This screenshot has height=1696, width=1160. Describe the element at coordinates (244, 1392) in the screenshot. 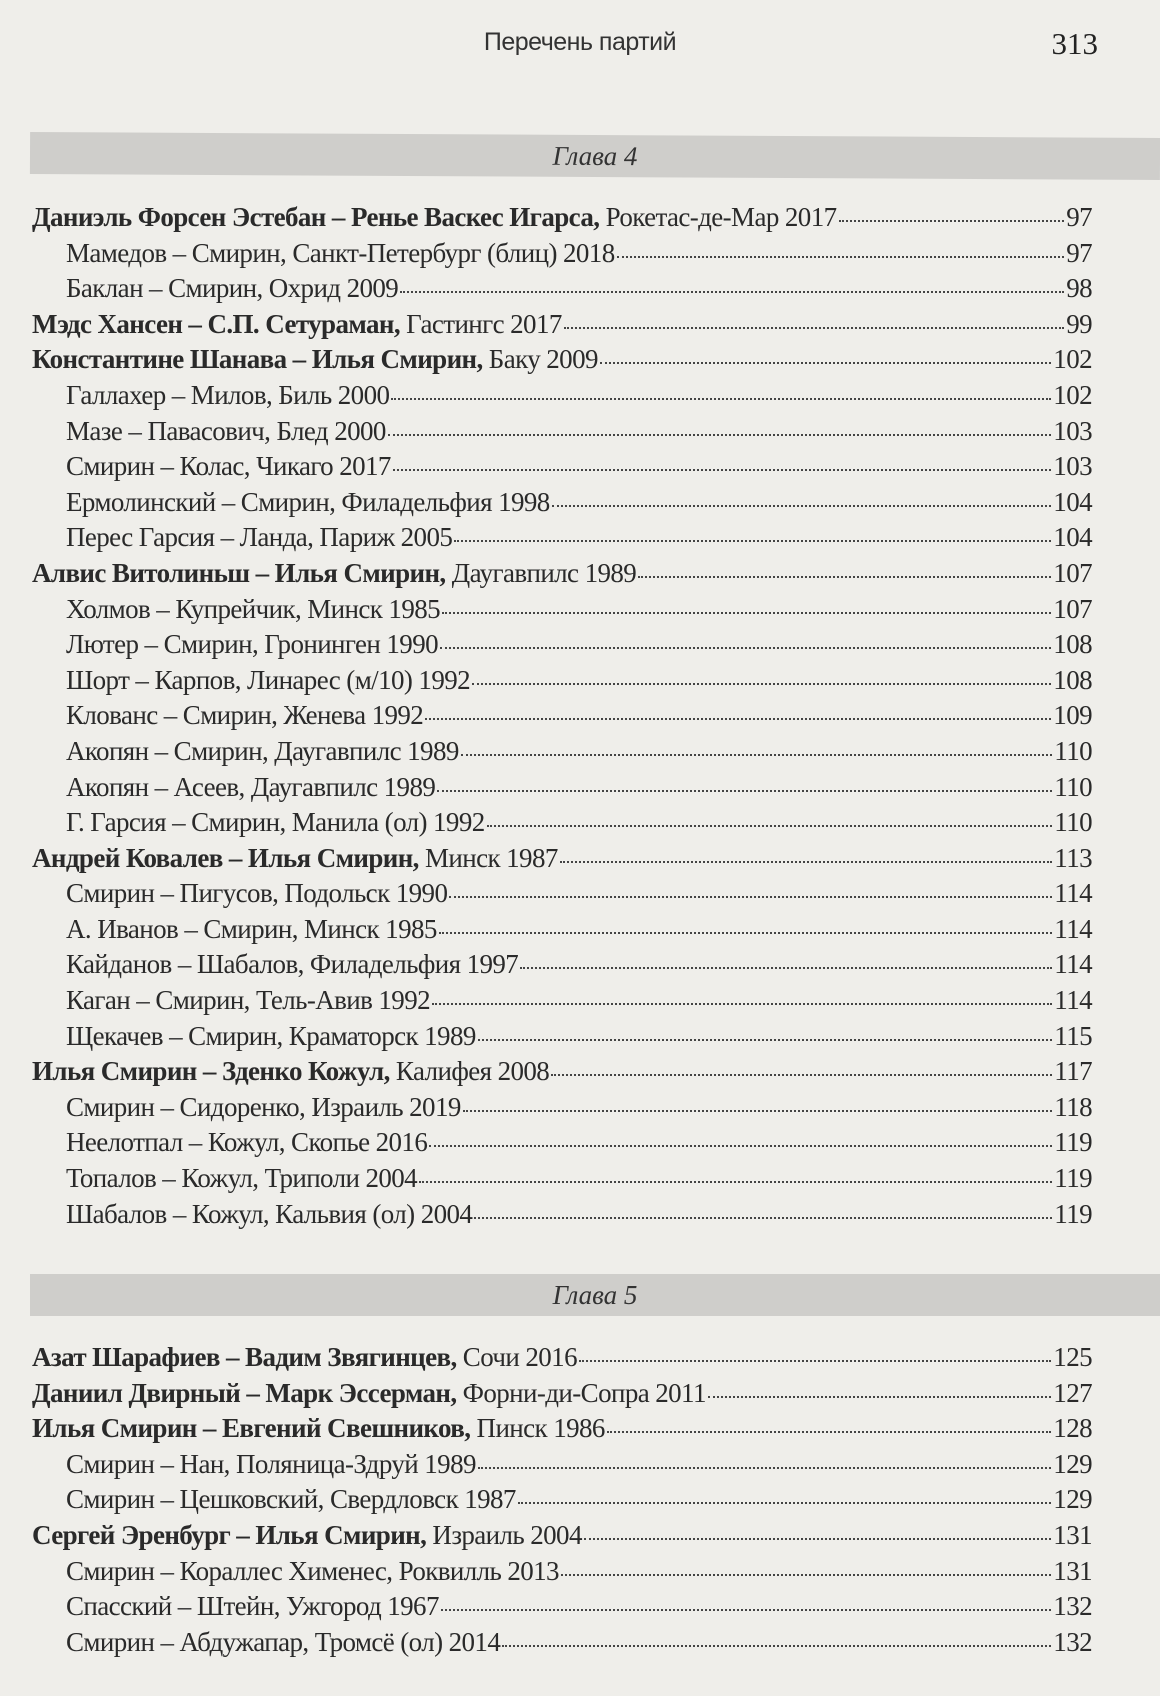

I see `players: Даниил Двирный – Марк Эссерман,` at that location.